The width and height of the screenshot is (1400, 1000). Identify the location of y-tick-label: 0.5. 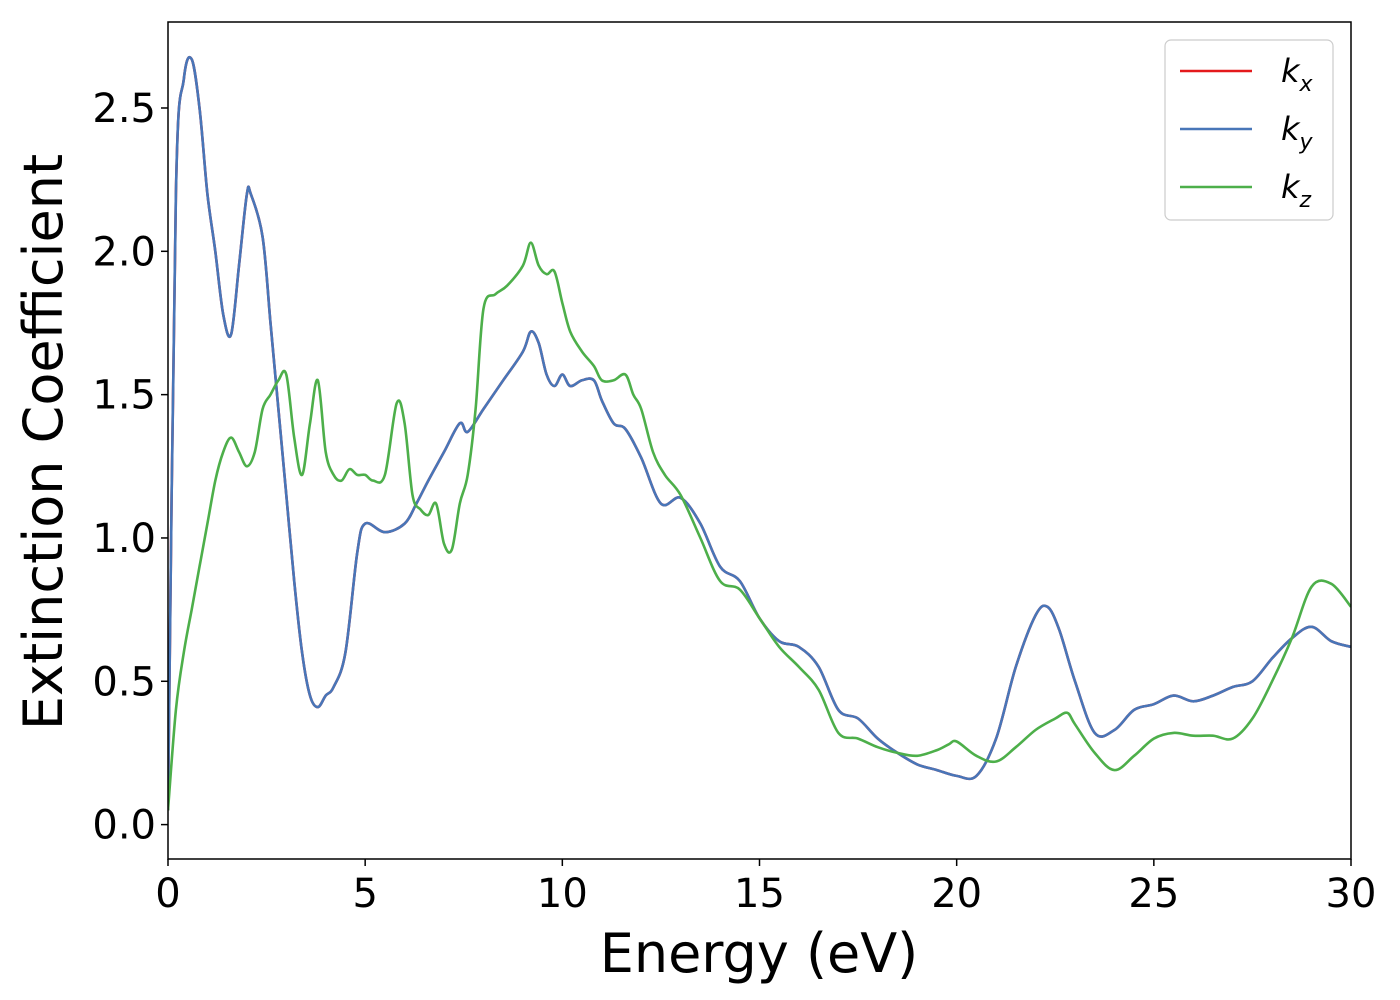
(124, 682).